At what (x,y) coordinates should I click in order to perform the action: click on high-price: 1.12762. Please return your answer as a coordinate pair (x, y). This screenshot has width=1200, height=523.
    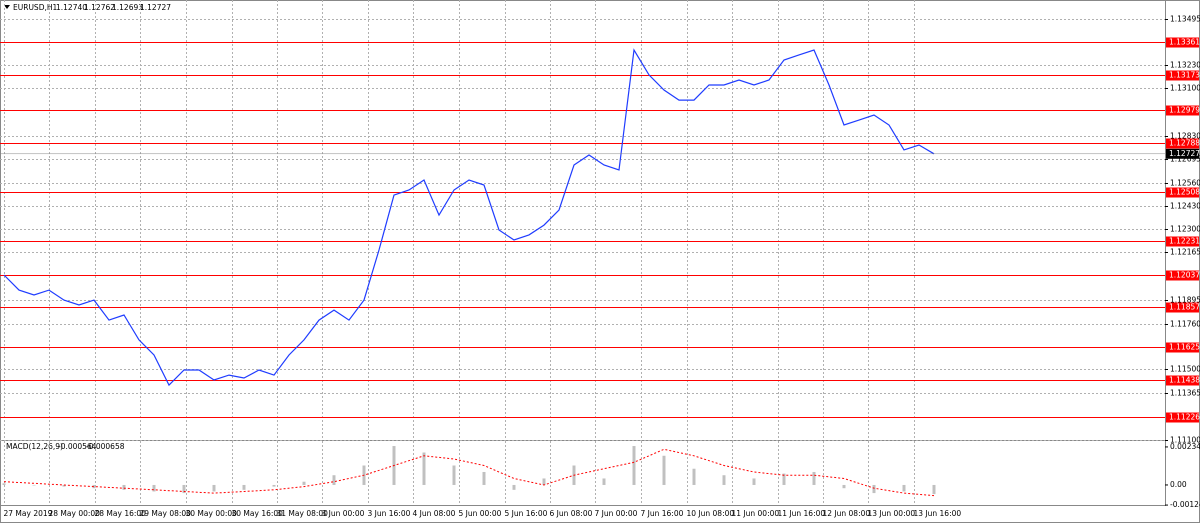
    Looking at the image, I should click on (99, 7).